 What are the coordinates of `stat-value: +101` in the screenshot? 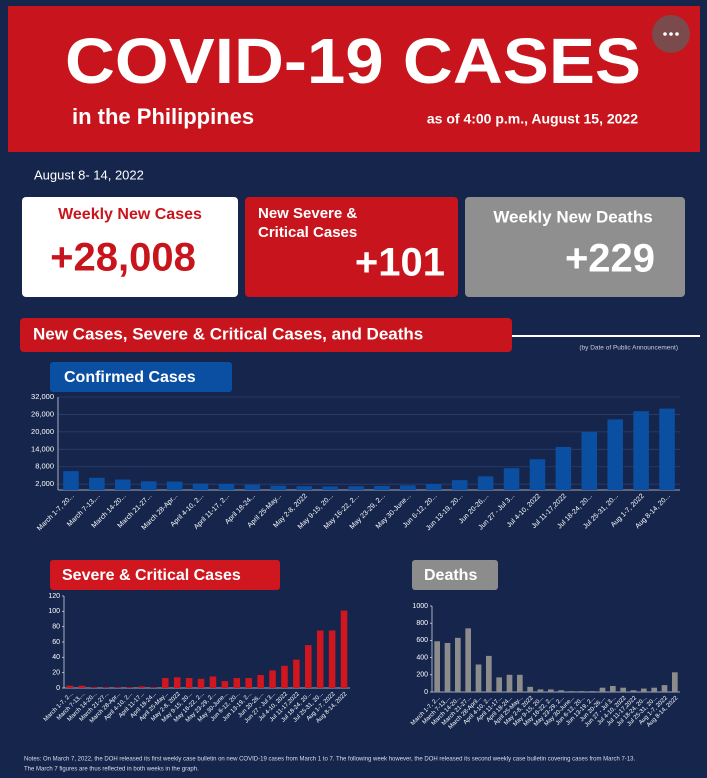 It's located at (400, 263).